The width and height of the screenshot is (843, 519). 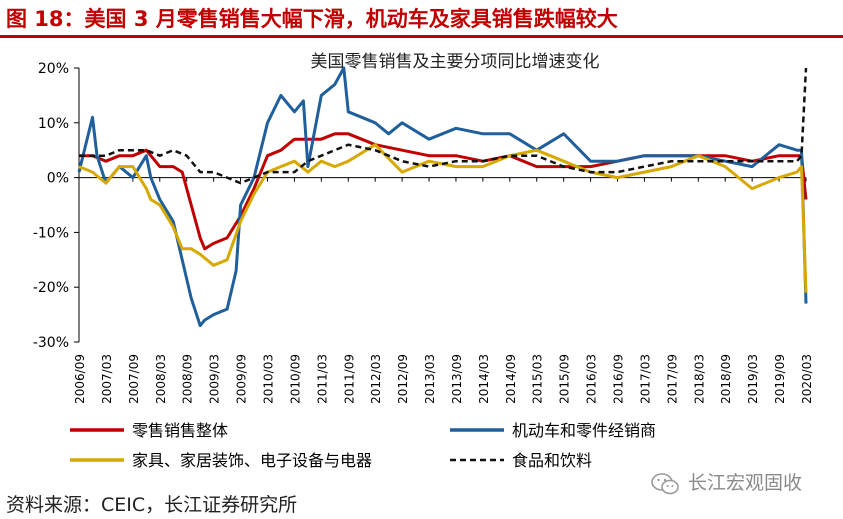 What do you see at coordinates (403, 379) in the screenshot?
I see `x-tick-label: 2012/09` at bounding box center [403, 379].